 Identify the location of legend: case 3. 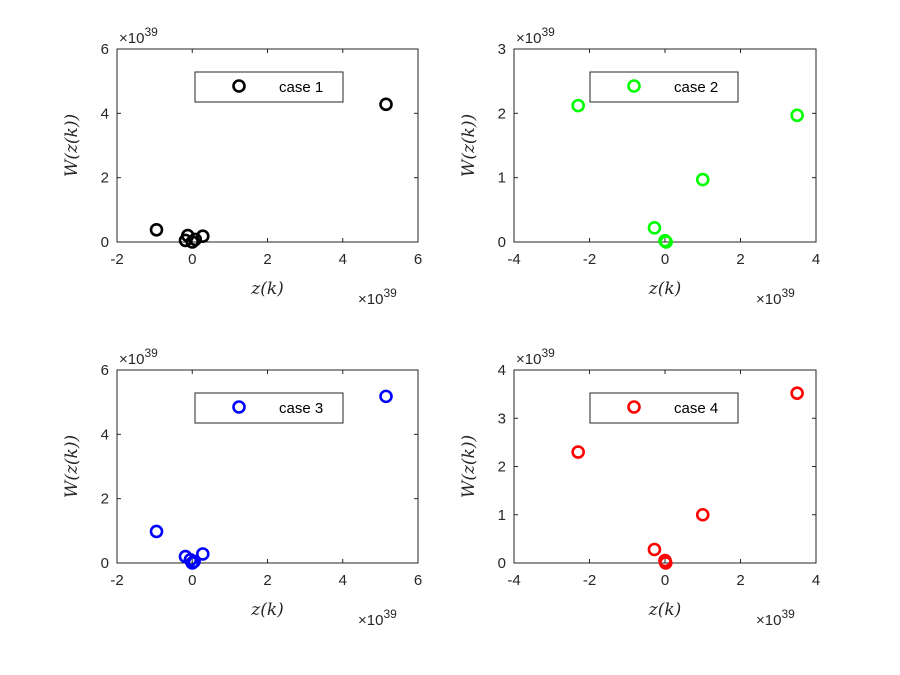
(269, 408).